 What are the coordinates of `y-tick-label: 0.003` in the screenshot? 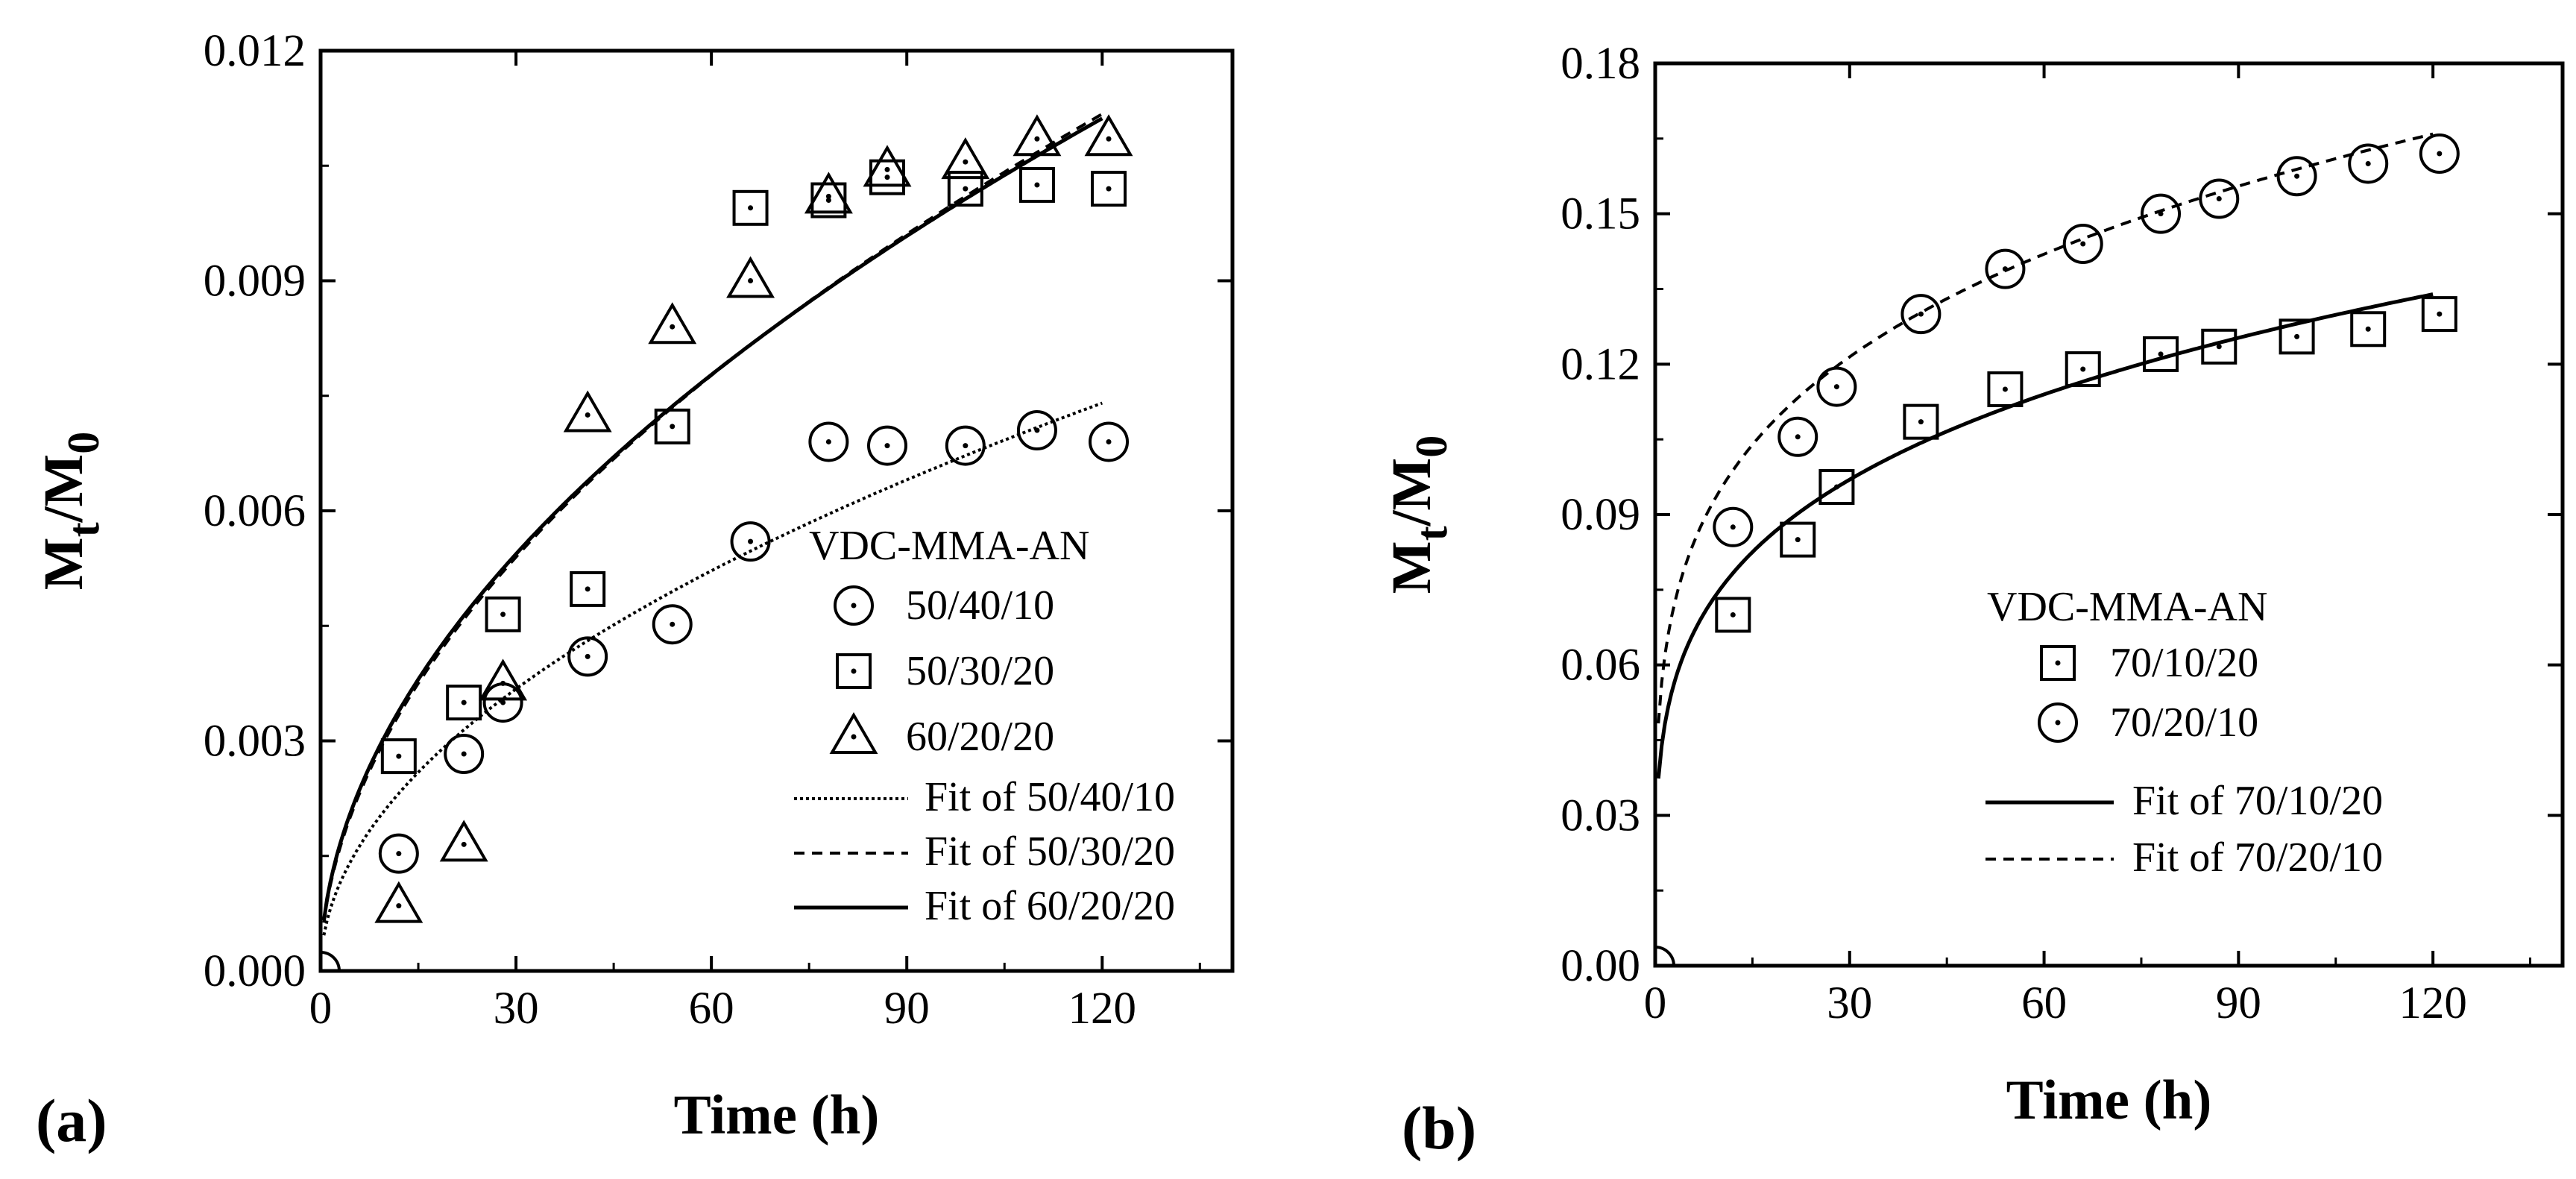 It's located at (255, 742).